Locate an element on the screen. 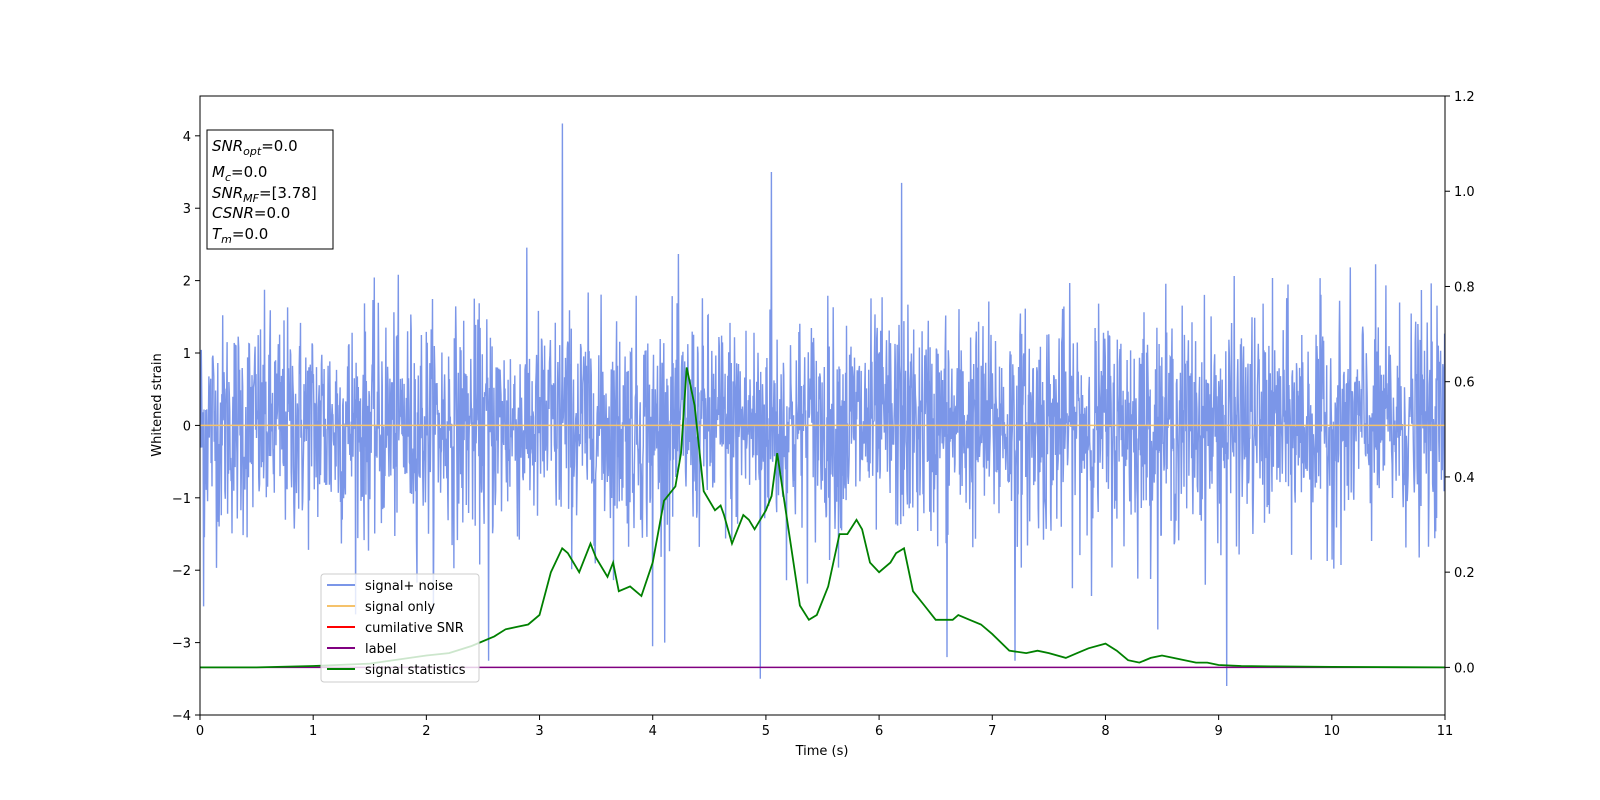 The width and height of the screenshot is (1600, 800). y-tick-label: 1 is located at coordinates (187, 354).